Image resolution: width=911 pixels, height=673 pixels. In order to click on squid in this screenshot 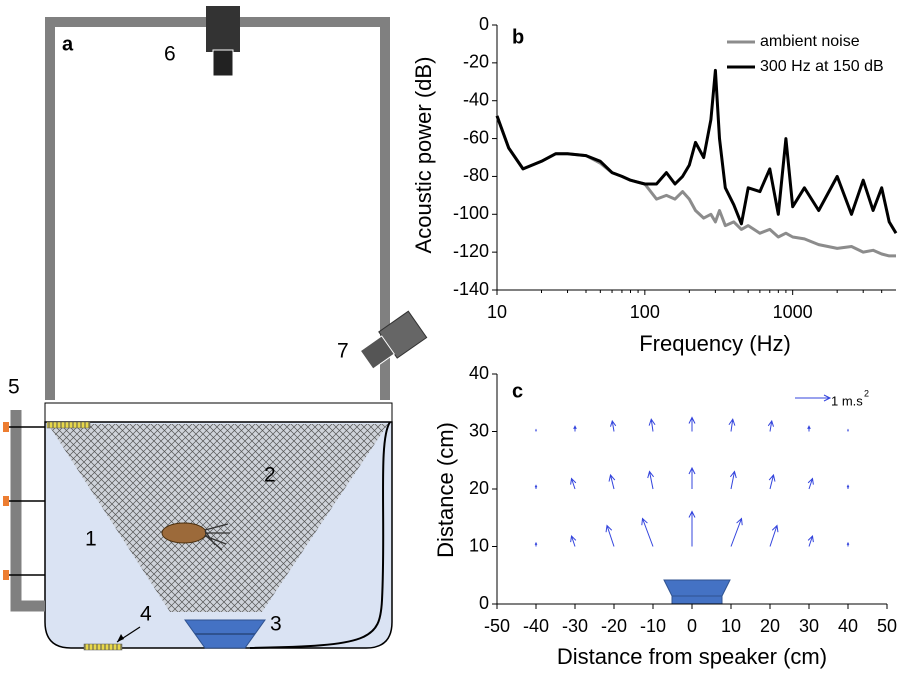, I will do `click(195, 536)`.